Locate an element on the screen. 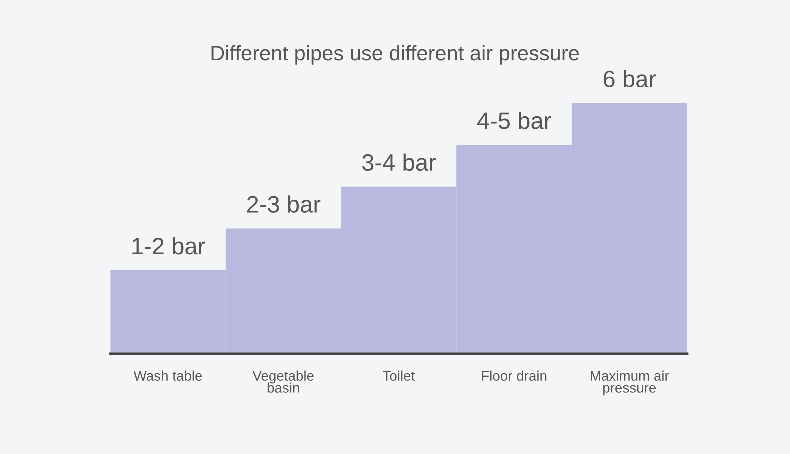  x-tick-label: Wash table is located at coordinates (168, 375).